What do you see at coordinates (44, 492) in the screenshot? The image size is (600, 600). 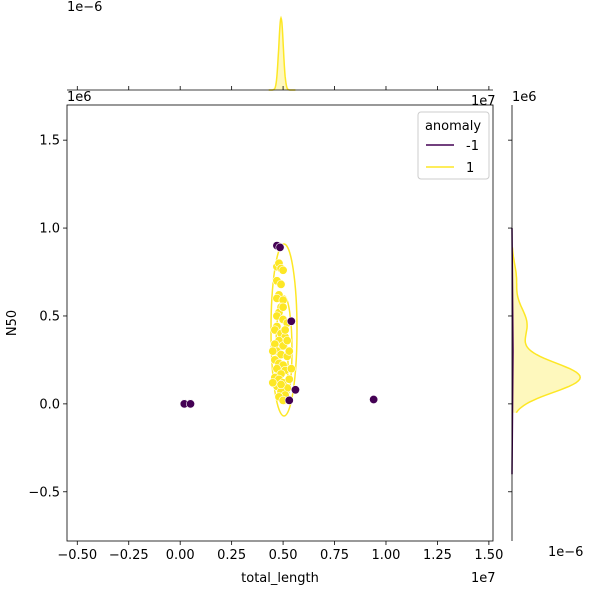 I see `y-tick-label: −0.5` at bounding box center [44, 492].